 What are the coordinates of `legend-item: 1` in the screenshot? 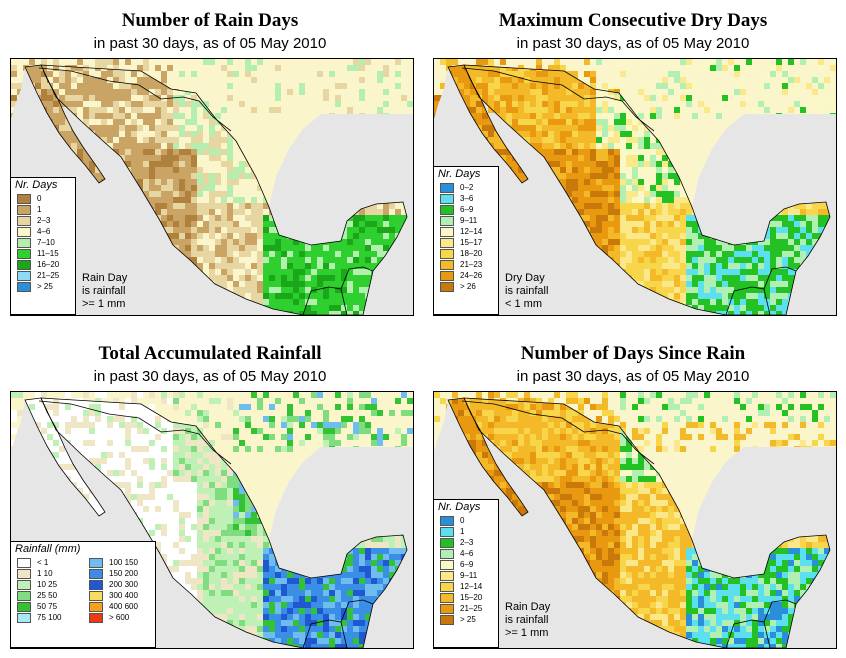 It's located at (466, 531).